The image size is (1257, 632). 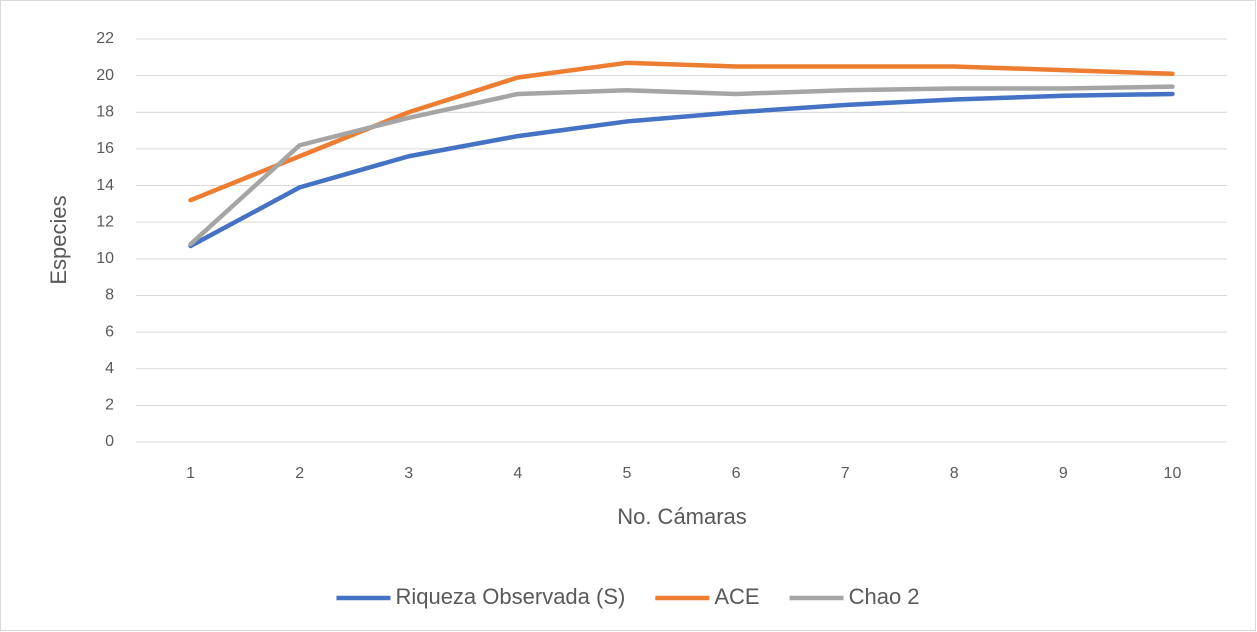 I want to click on y-tick-label: 2, so click(x=109, y=405).